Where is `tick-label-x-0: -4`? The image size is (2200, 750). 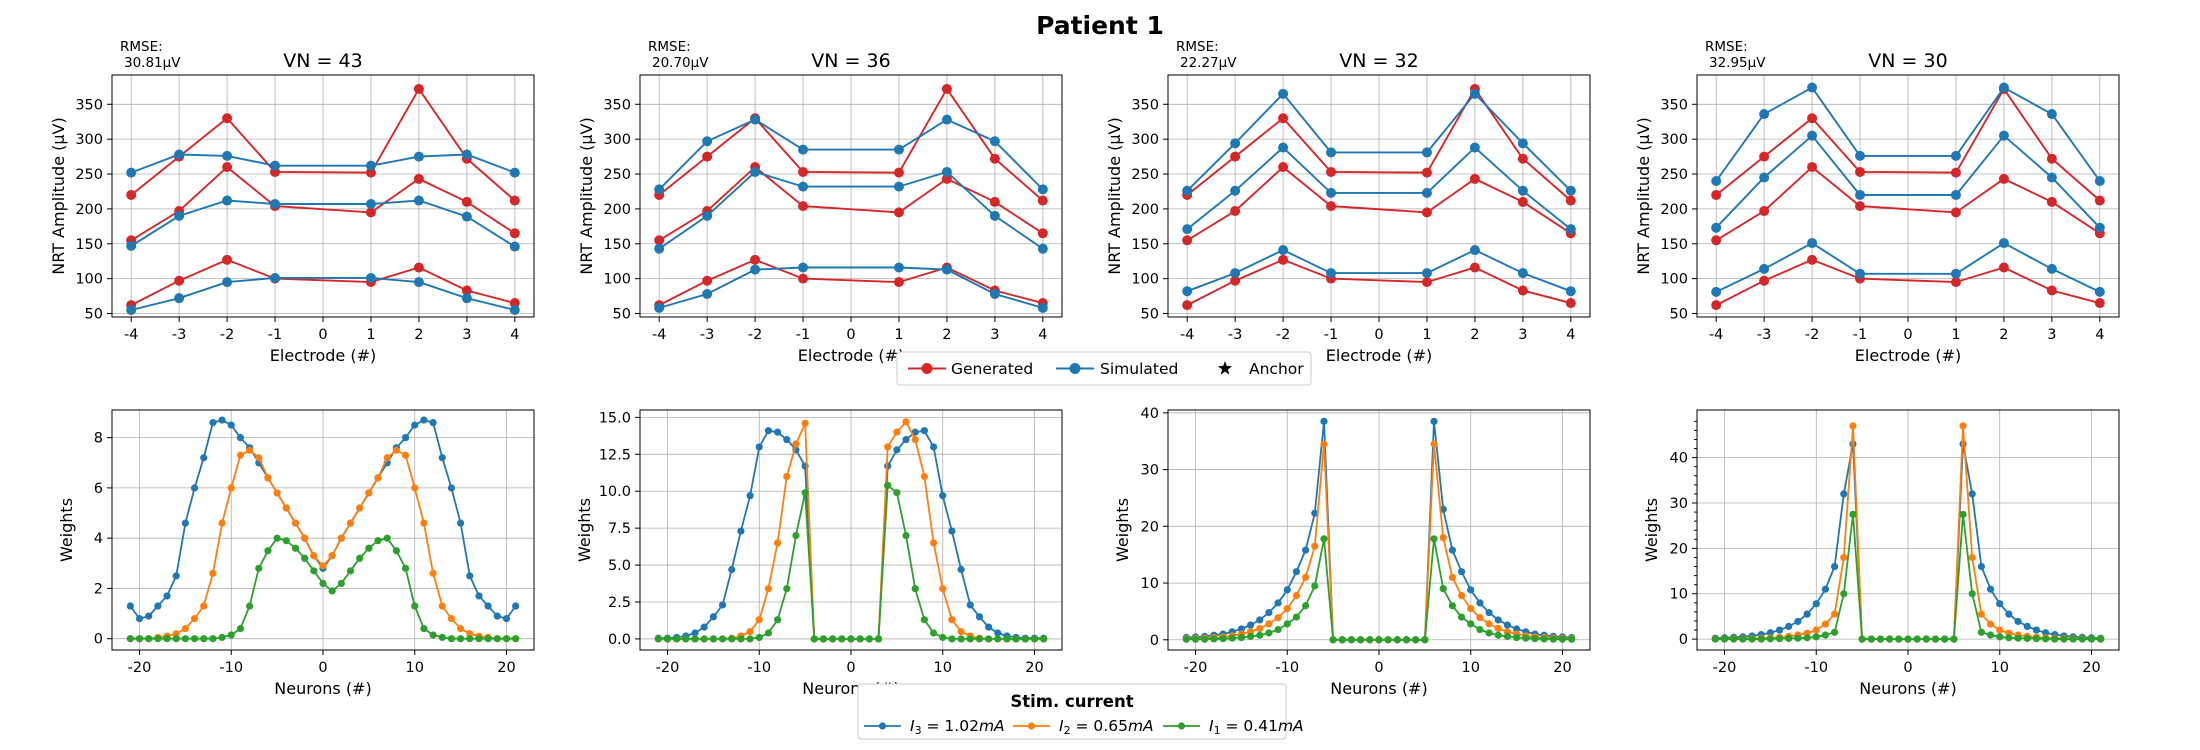 tick-label-x-0: -4 is located at coordinates (1716, 335).